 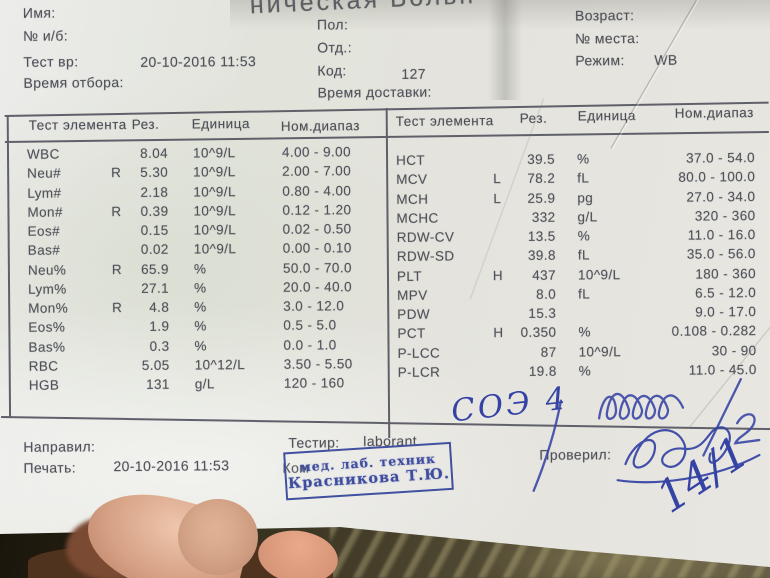 What do you see at coordinates (8, 266) in the screenshot?
I see `table-left-border` at bounding box center [8, 266].